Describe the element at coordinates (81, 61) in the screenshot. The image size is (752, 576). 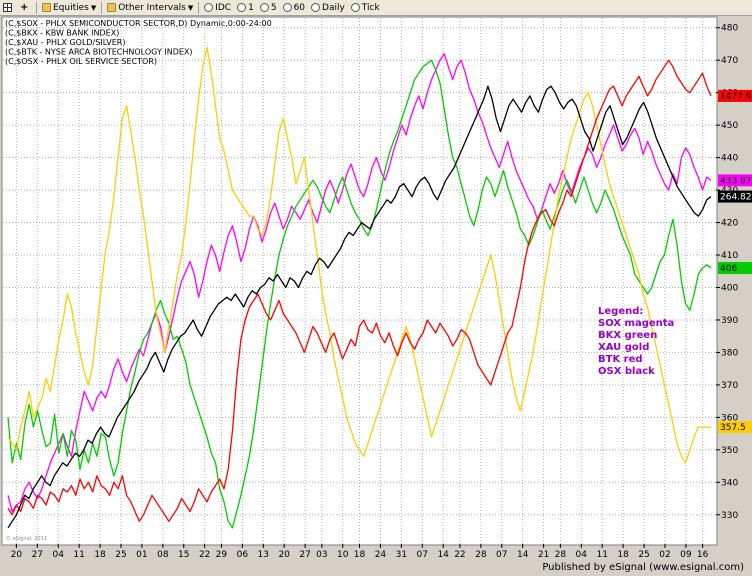
I see `header-line: (C,$OSX - PHLX OIL SERVICE SECTOR)` at that location.